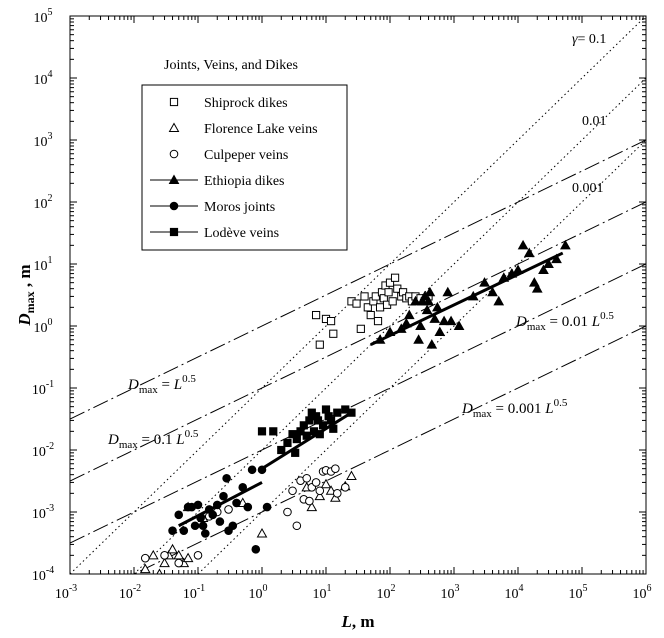  I want to click on reference-line-label: 0.001, so click(588, 188).